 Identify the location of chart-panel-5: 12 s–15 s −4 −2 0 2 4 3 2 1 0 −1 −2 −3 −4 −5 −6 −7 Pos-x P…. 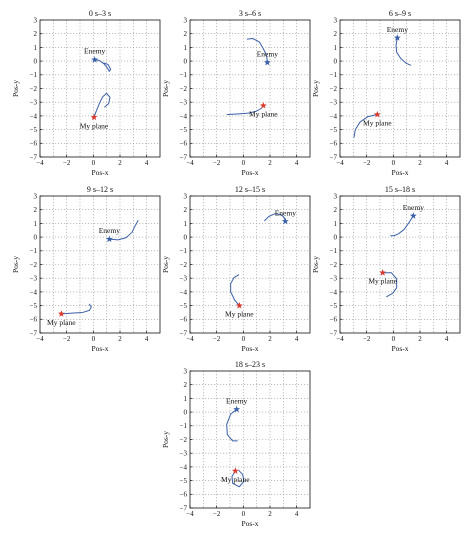
(236, 269).